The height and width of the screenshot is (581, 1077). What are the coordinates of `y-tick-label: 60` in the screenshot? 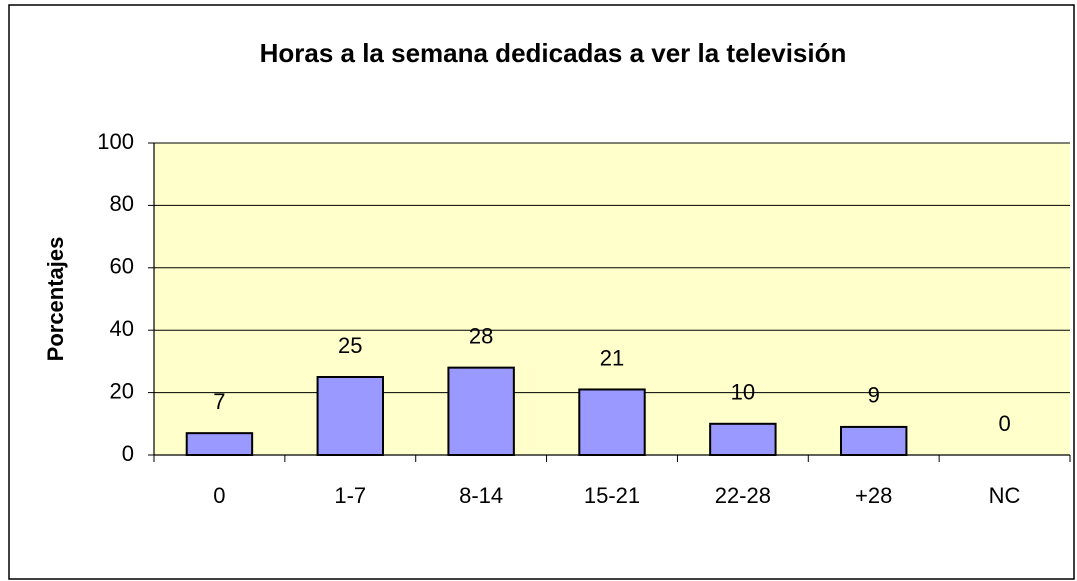 It's located at (122, 266).